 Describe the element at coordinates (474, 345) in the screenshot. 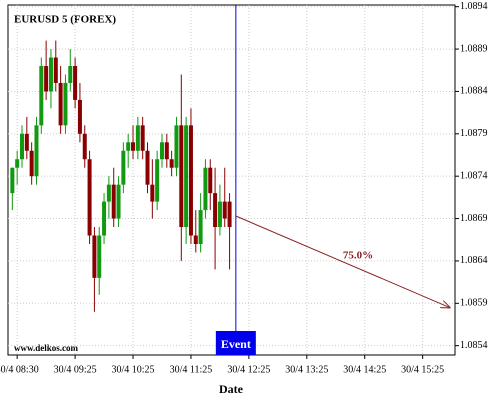

I see `y-tick-label: 1.0854` at that location.